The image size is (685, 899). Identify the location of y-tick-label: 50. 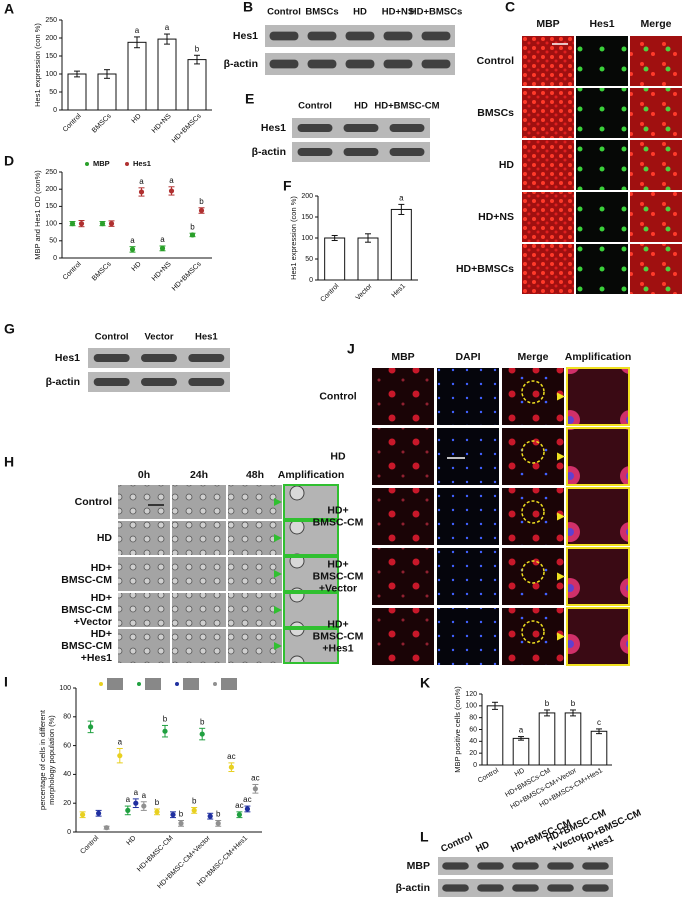
(53, 241).